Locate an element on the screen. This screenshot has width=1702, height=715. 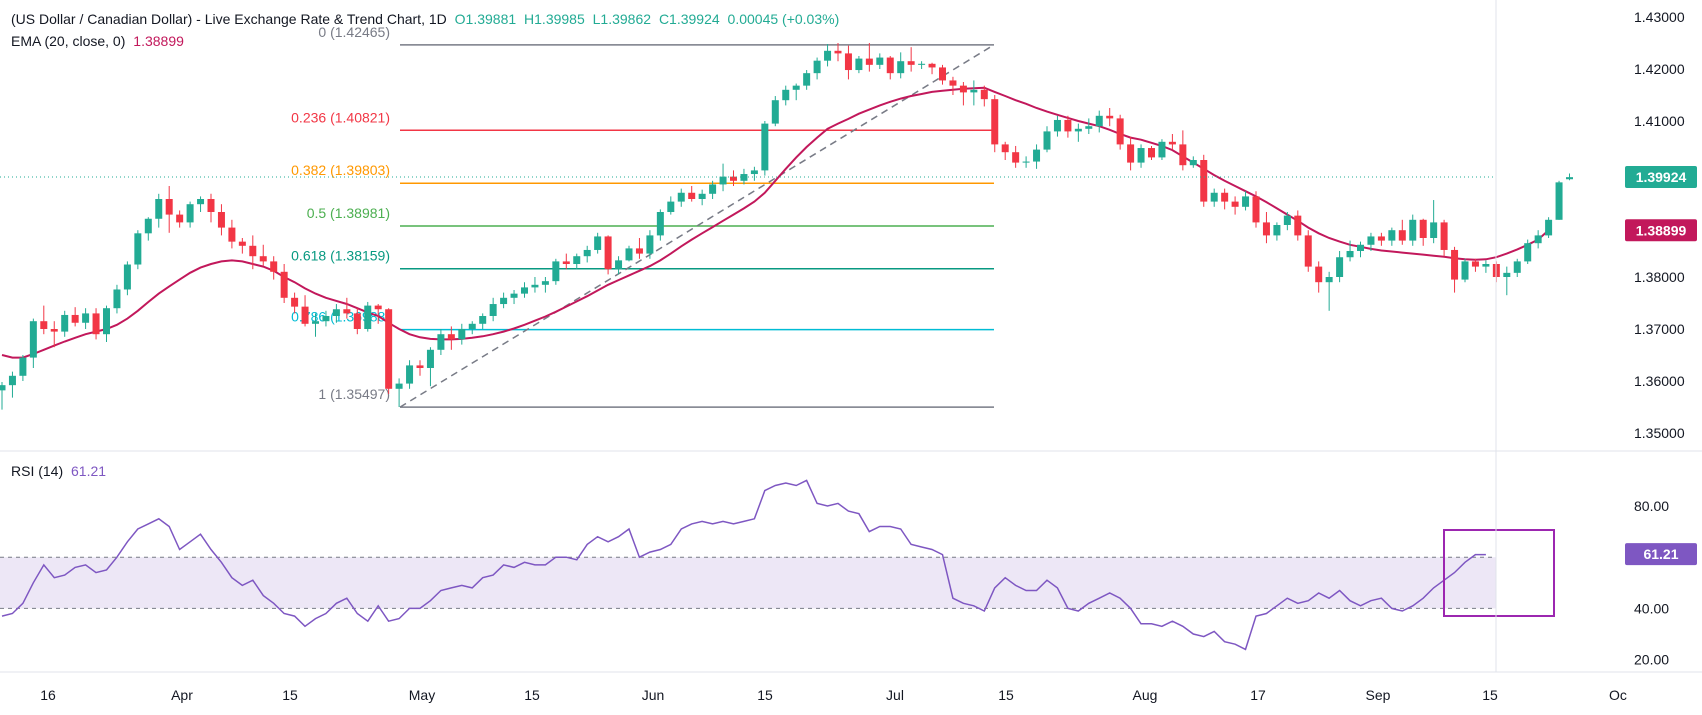
high-value: H1.39985 is located at coordinates (554, 19).